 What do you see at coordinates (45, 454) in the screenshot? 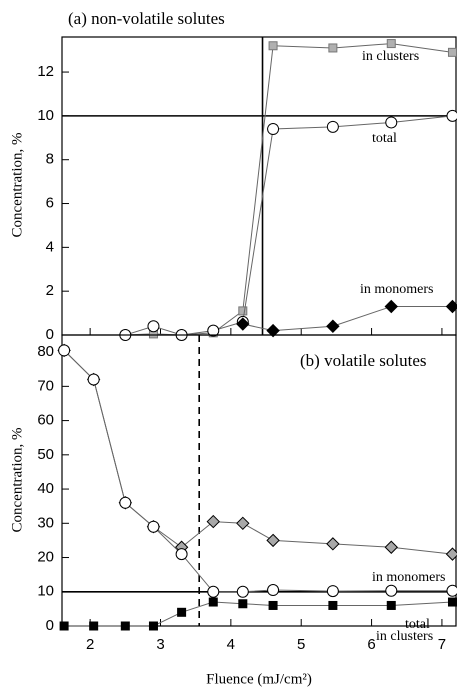
I see `y-tick-label: 50` at bounding box center [45, 454].